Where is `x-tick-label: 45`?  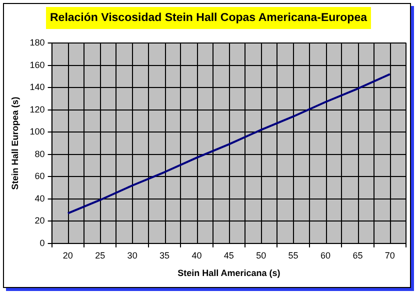 x-tick-label: 45 is located at coordinates (229, 255).